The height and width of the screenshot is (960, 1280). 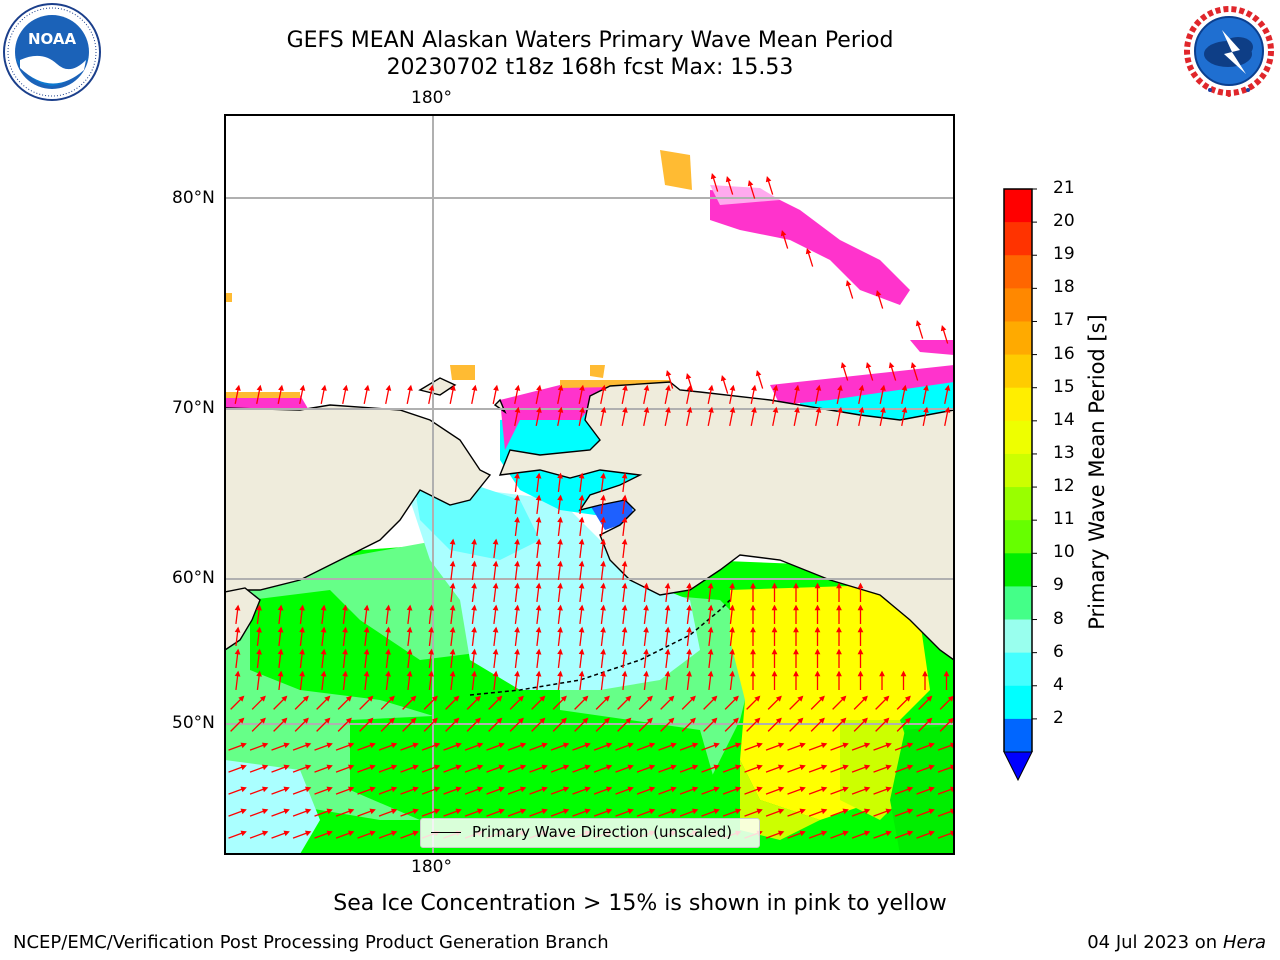 What do you see at coordinates (1020, 485) in the screenshot?
I see `colorbar` at bounding box center [1020, 485].